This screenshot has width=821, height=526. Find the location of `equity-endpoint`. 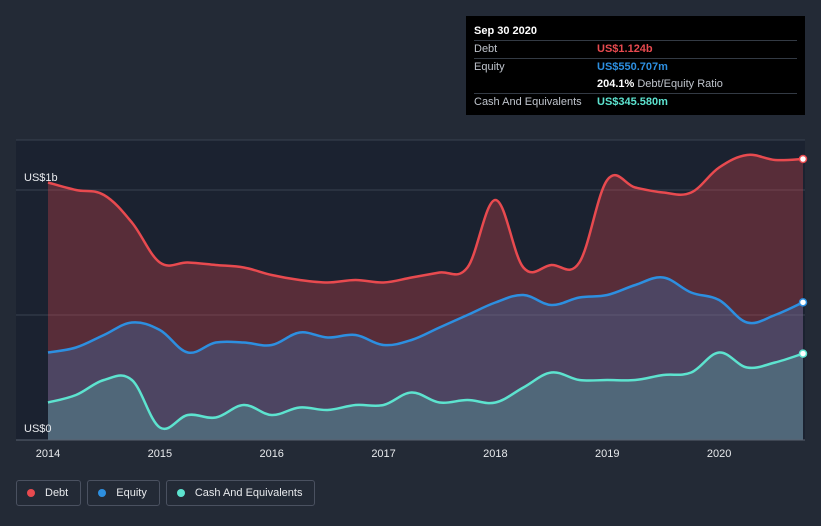

equity-endpoint is located at coordinates (803, 302).